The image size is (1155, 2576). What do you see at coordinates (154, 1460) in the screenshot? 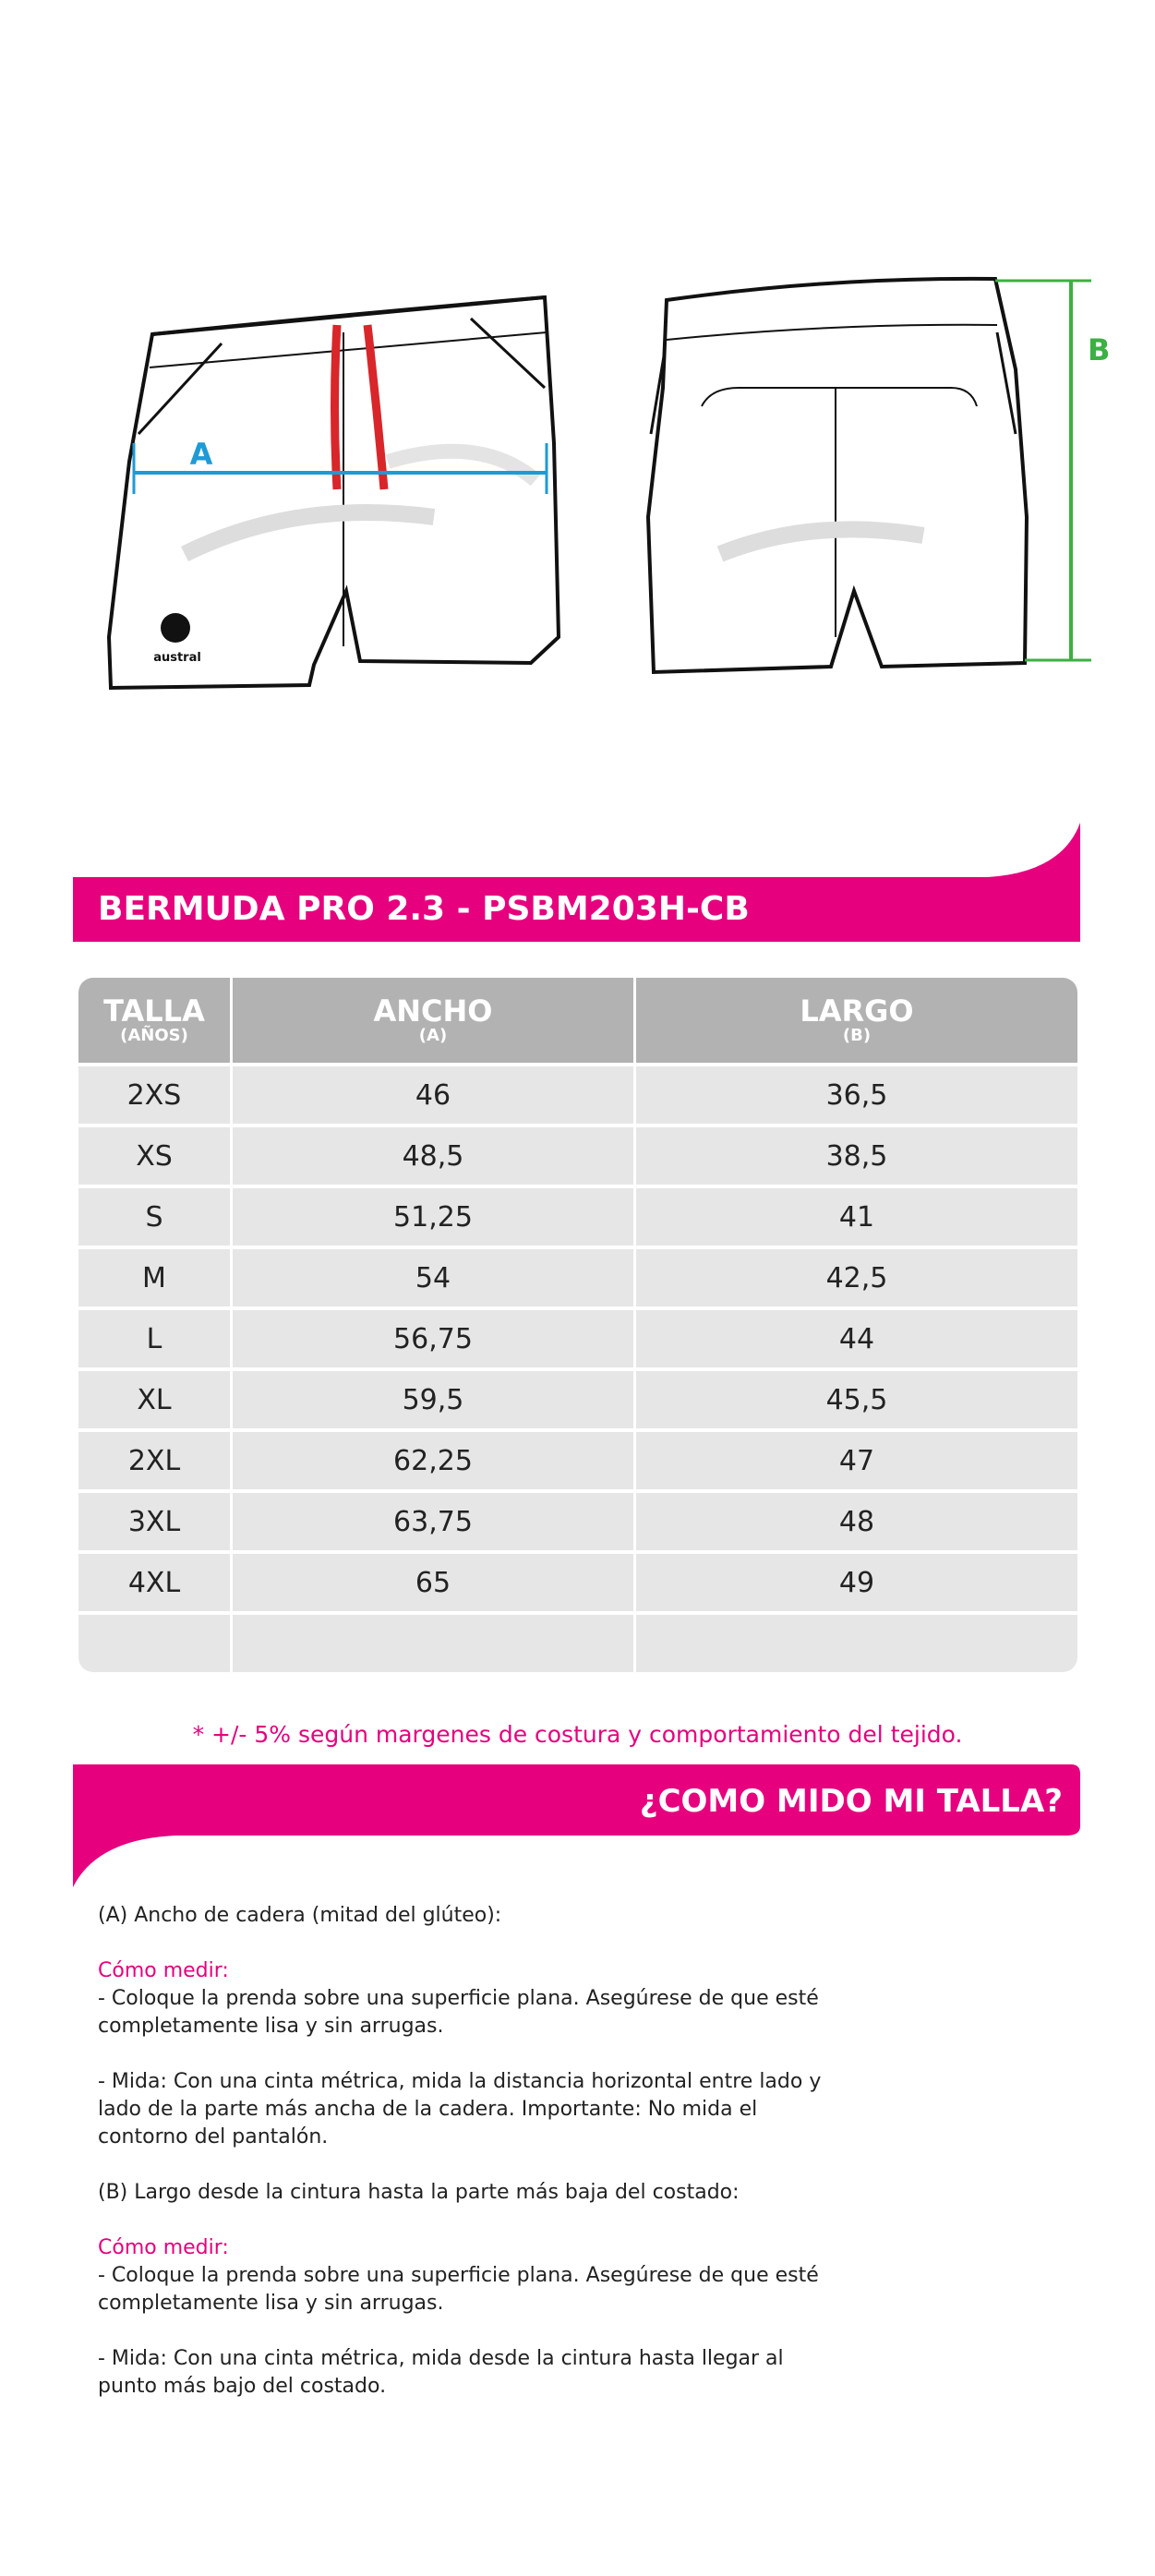
I see `table-cell: 2XL` at bounding box center [154, 1460].